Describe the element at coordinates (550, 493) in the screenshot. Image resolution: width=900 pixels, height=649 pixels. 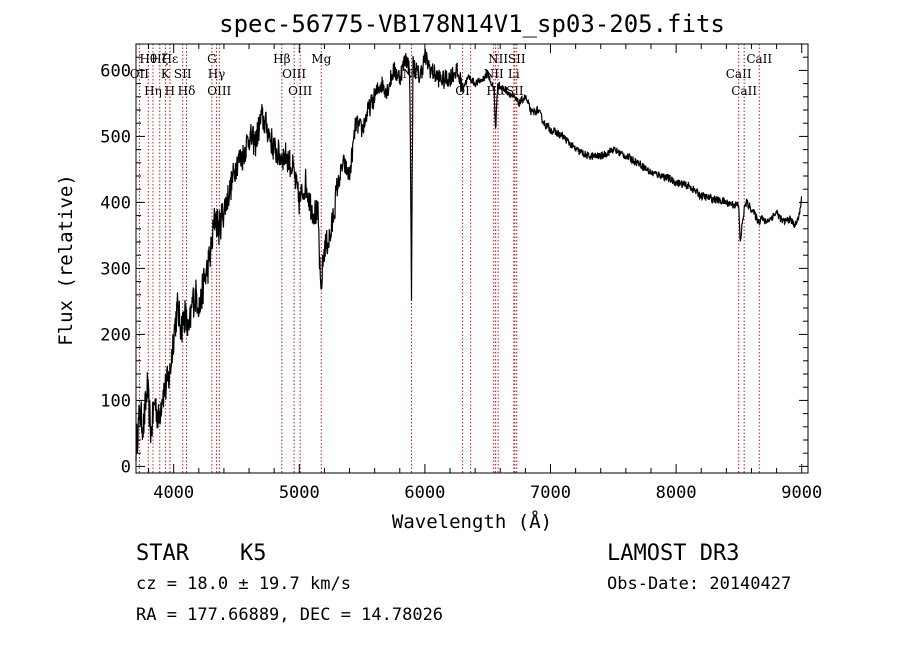
I see `x-tick-label: 7000` at that location.